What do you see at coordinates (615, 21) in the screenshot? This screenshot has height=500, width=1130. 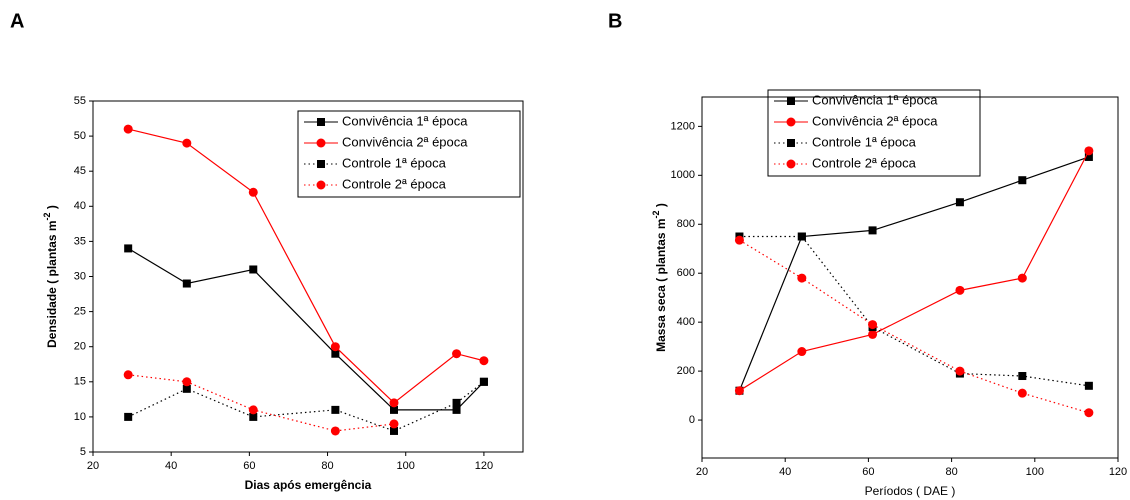 I see `panel-label: B` at bounding box center [615, 21].